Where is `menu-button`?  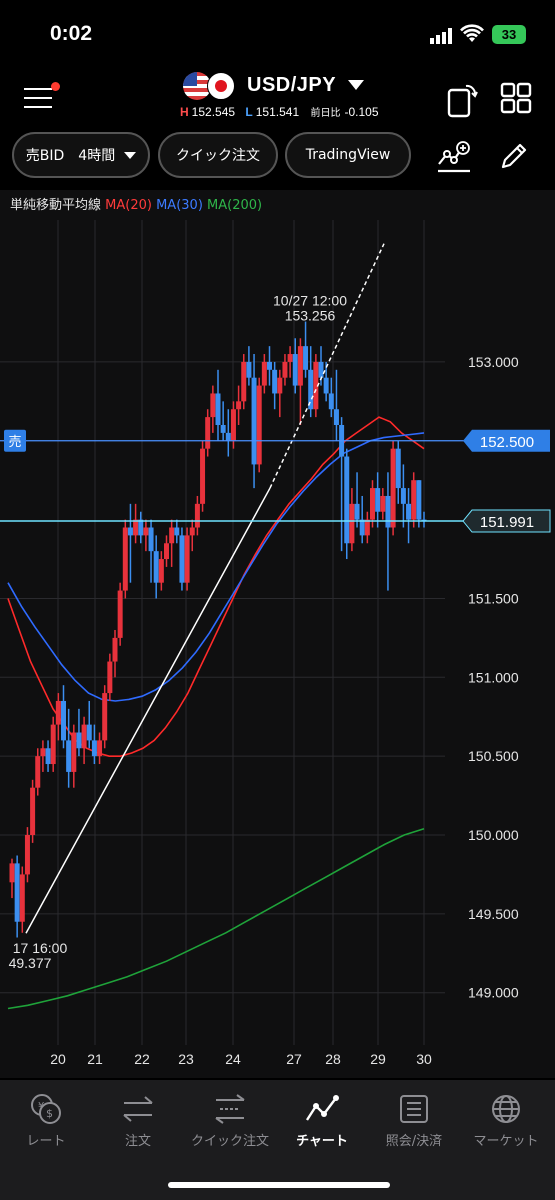 menu-button is located at coordinates (40, 97).